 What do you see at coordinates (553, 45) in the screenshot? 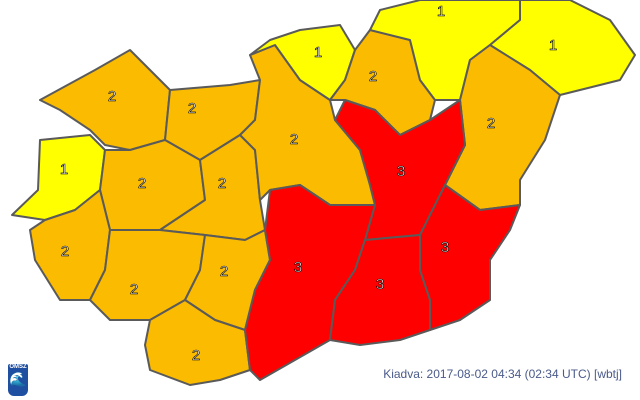
I see `warning-level-szabolcs-szatmar-bereg: 1` at bounding box center [553, 45].